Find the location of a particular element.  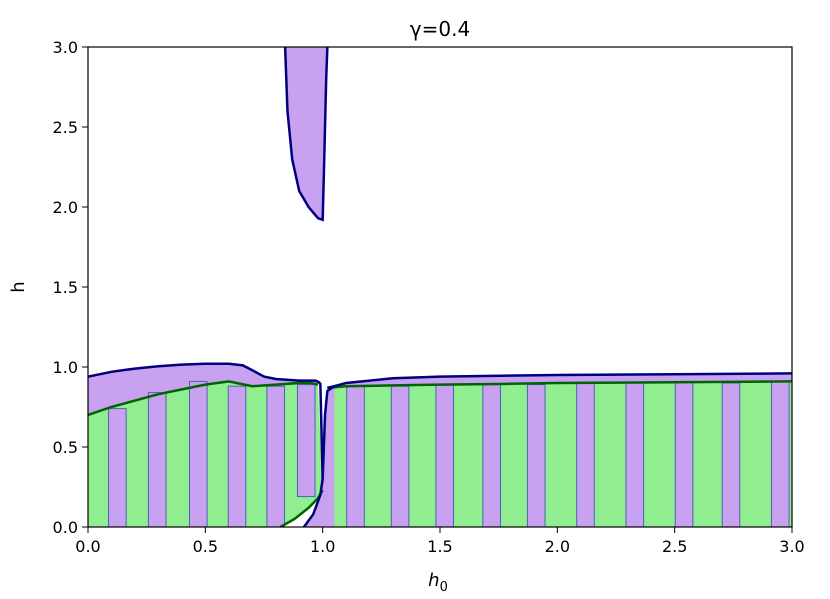

x-tick-label: 1.0 is located at coordinates (322, 546).